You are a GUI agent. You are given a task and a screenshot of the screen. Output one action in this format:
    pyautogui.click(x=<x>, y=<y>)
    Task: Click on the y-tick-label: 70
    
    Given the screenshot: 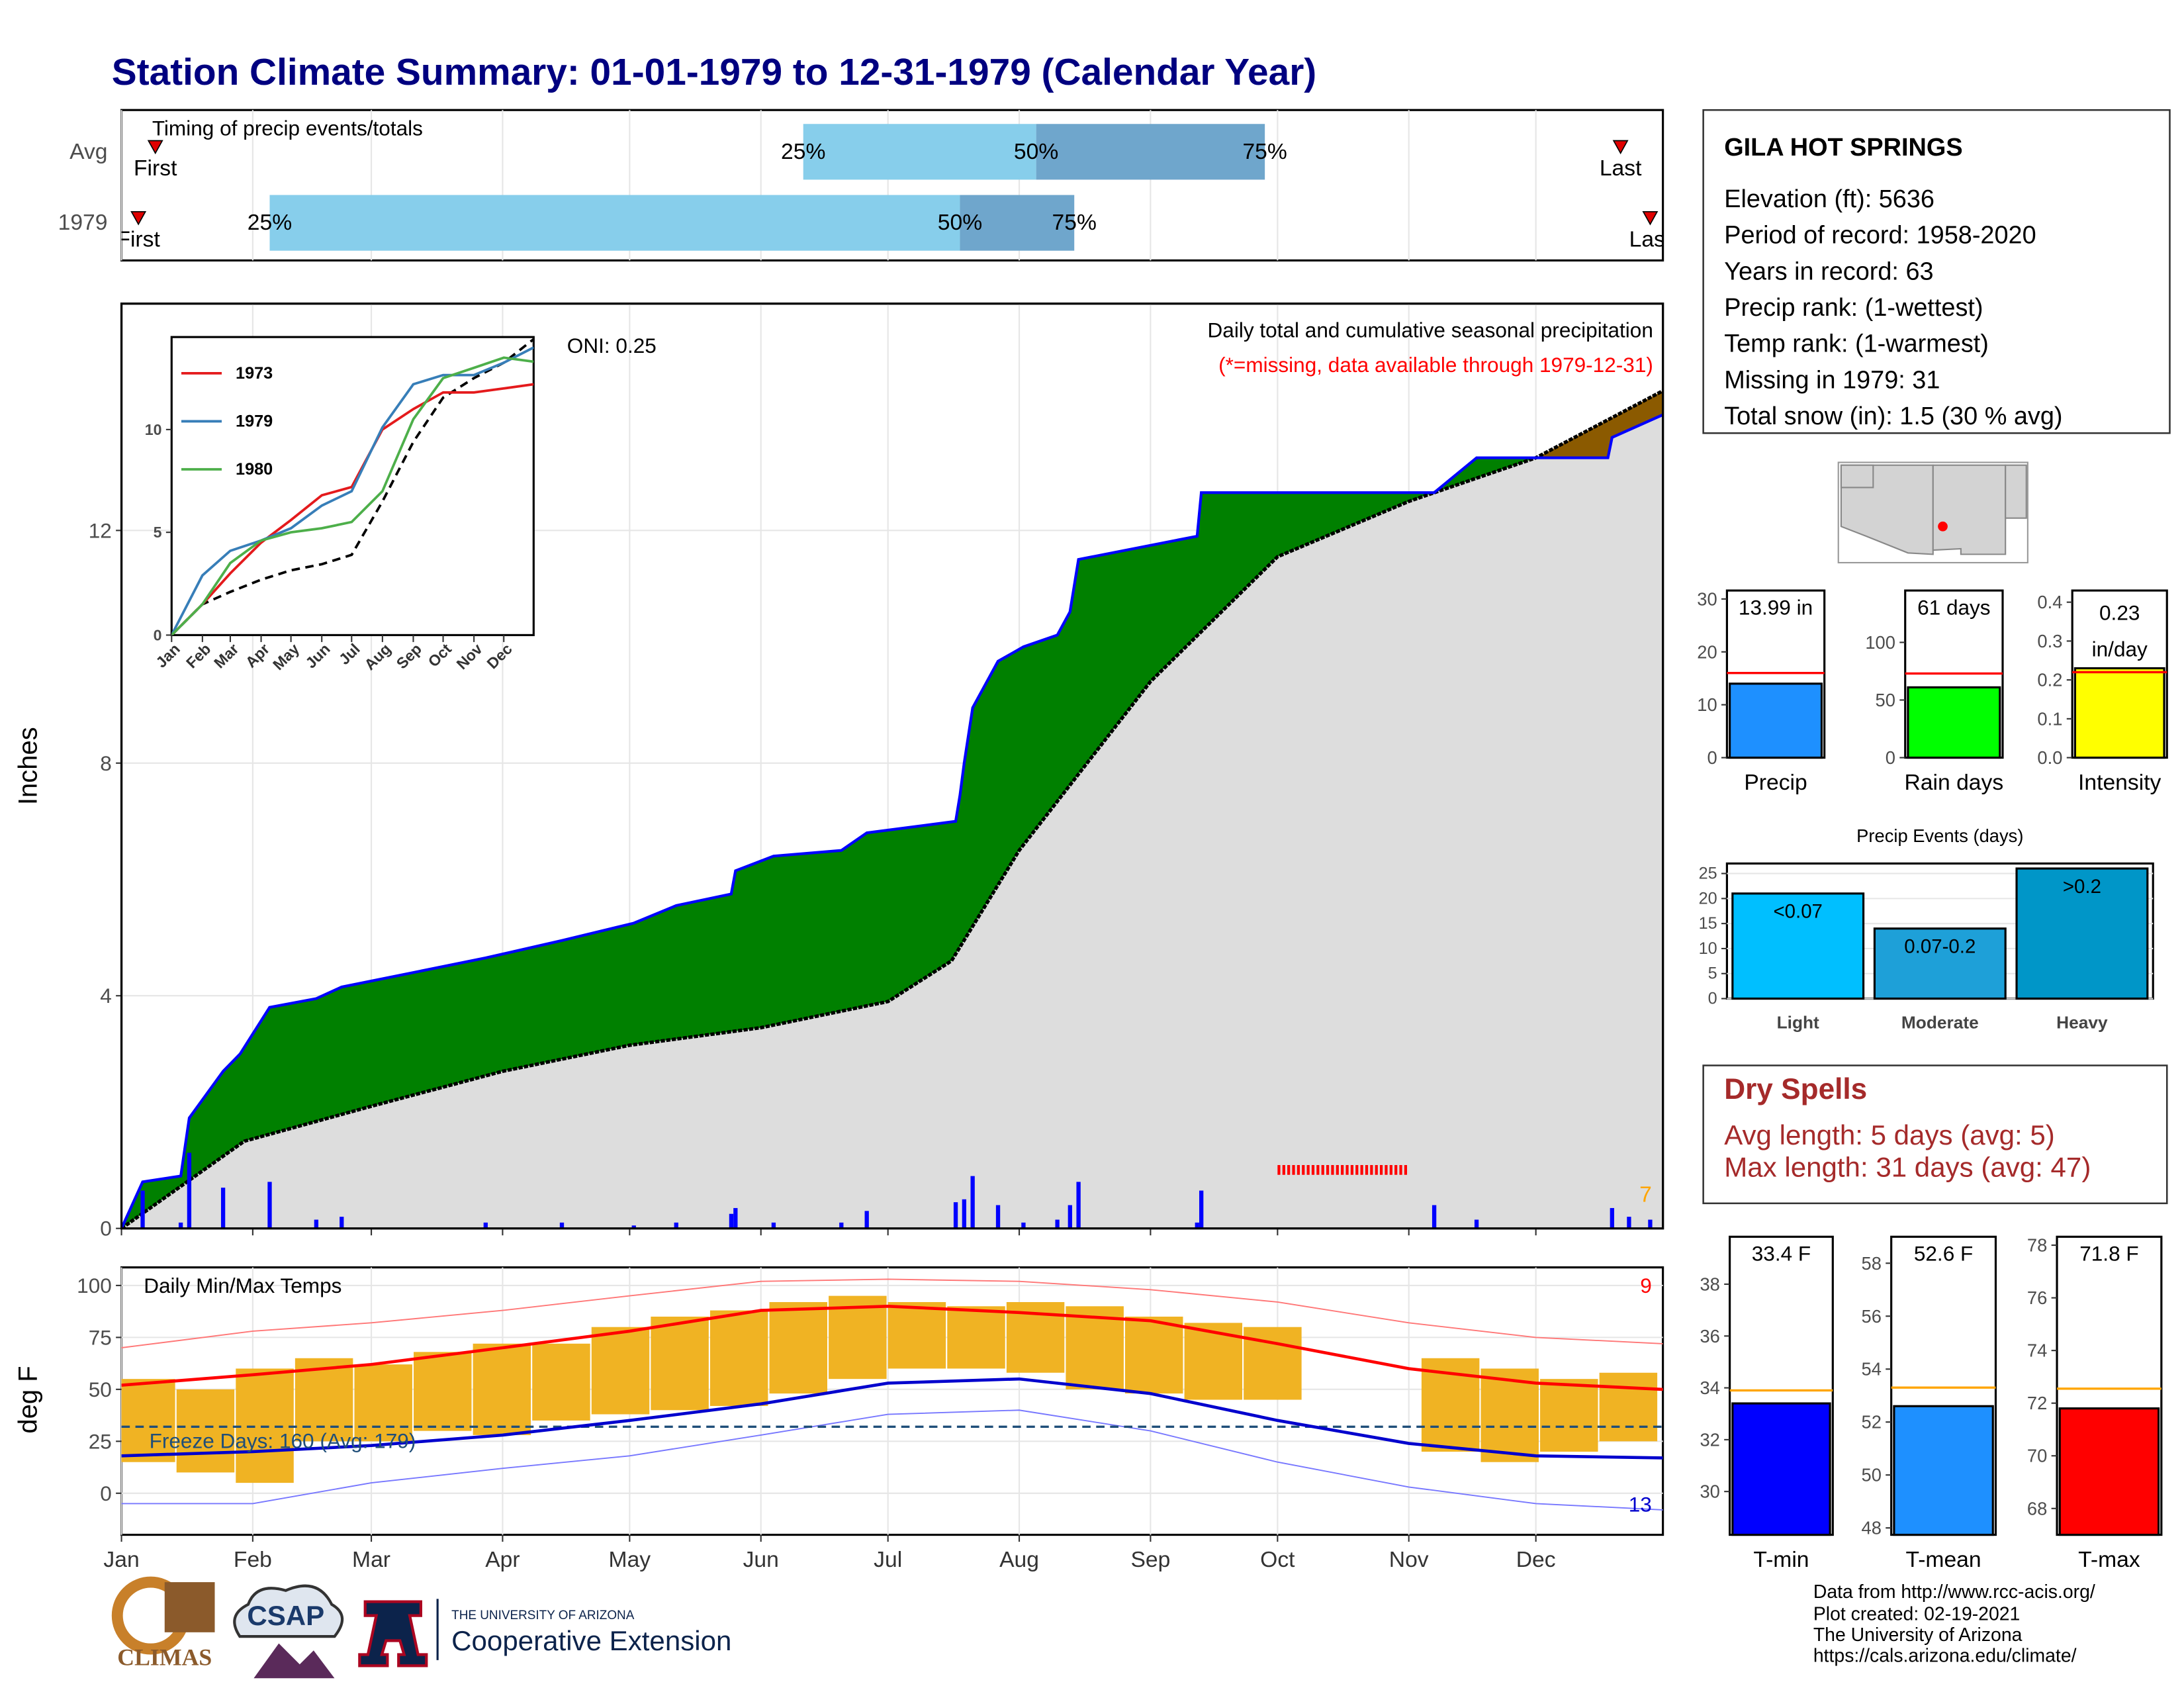 What is the action you would take?
    pyautogui.click(x=2037, y=1456)
    